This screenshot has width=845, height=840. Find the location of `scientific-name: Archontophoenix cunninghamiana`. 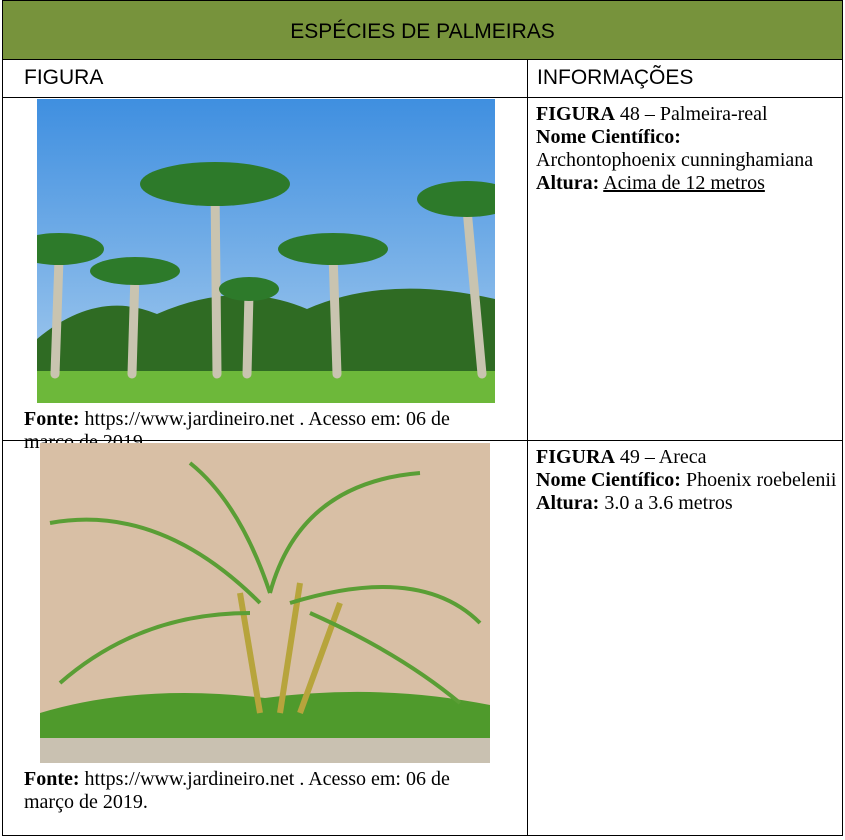

scientific-name: Archontophoenix cunninghamiana is located at coordinates (675, 160).